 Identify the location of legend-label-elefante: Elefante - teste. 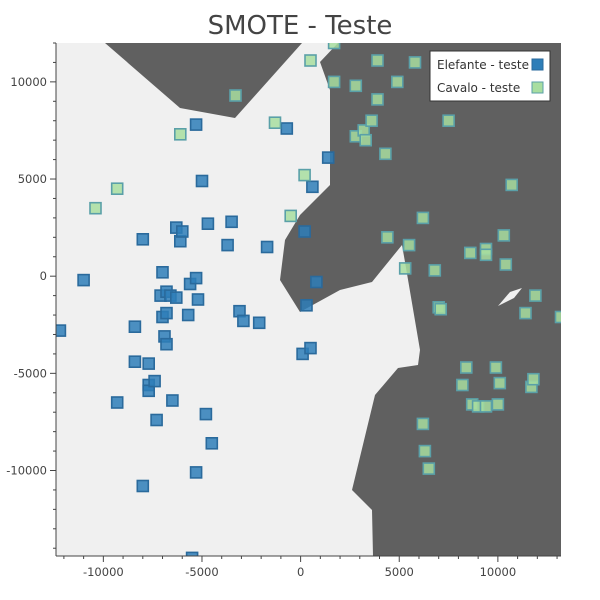
(483, 65).